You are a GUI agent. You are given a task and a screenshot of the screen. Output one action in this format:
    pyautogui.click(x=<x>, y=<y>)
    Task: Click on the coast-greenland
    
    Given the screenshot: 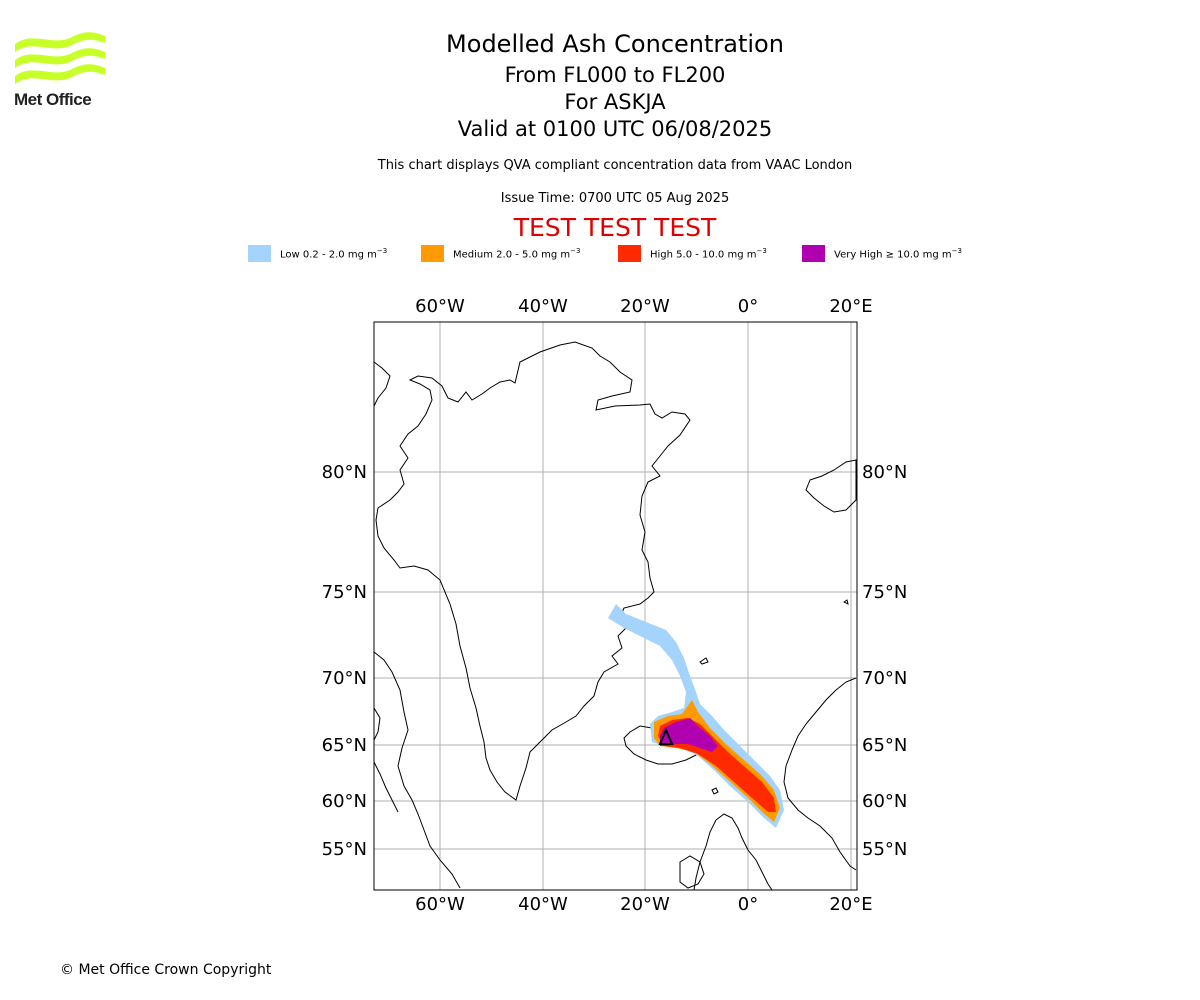 What is the action you would take?
    pyautogui.click(x=533, y=571)
    